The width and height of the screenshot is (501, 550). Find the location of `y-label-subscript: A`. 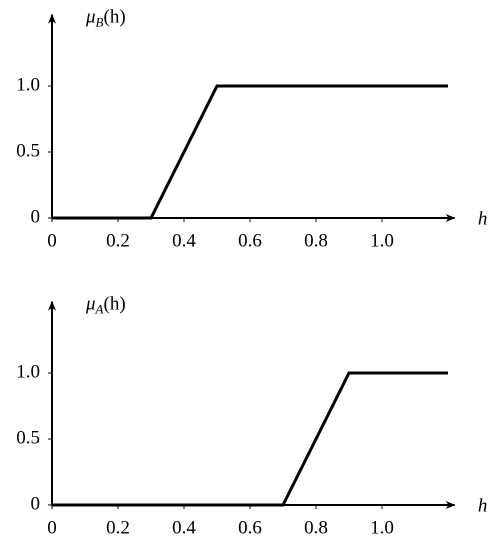

y-label-subscript: A is located at coordinates (99, 309).